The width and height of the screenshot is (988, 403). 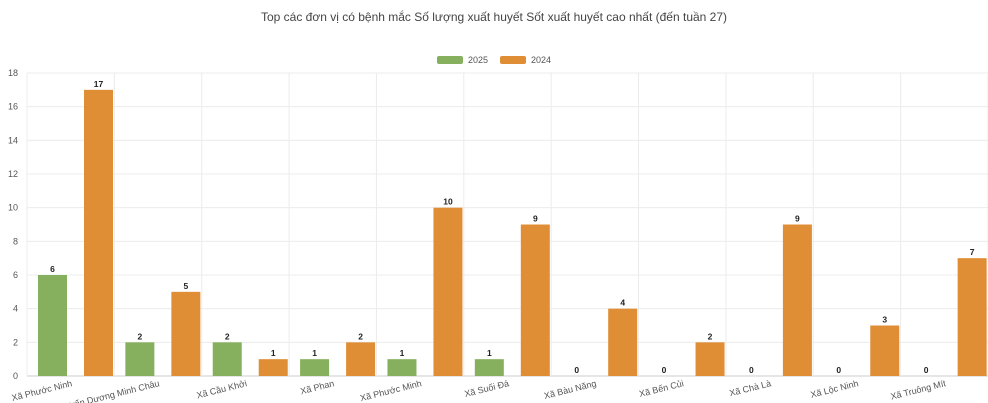 I want to click on y-tick-label: 0, so click(x=15, y=376).